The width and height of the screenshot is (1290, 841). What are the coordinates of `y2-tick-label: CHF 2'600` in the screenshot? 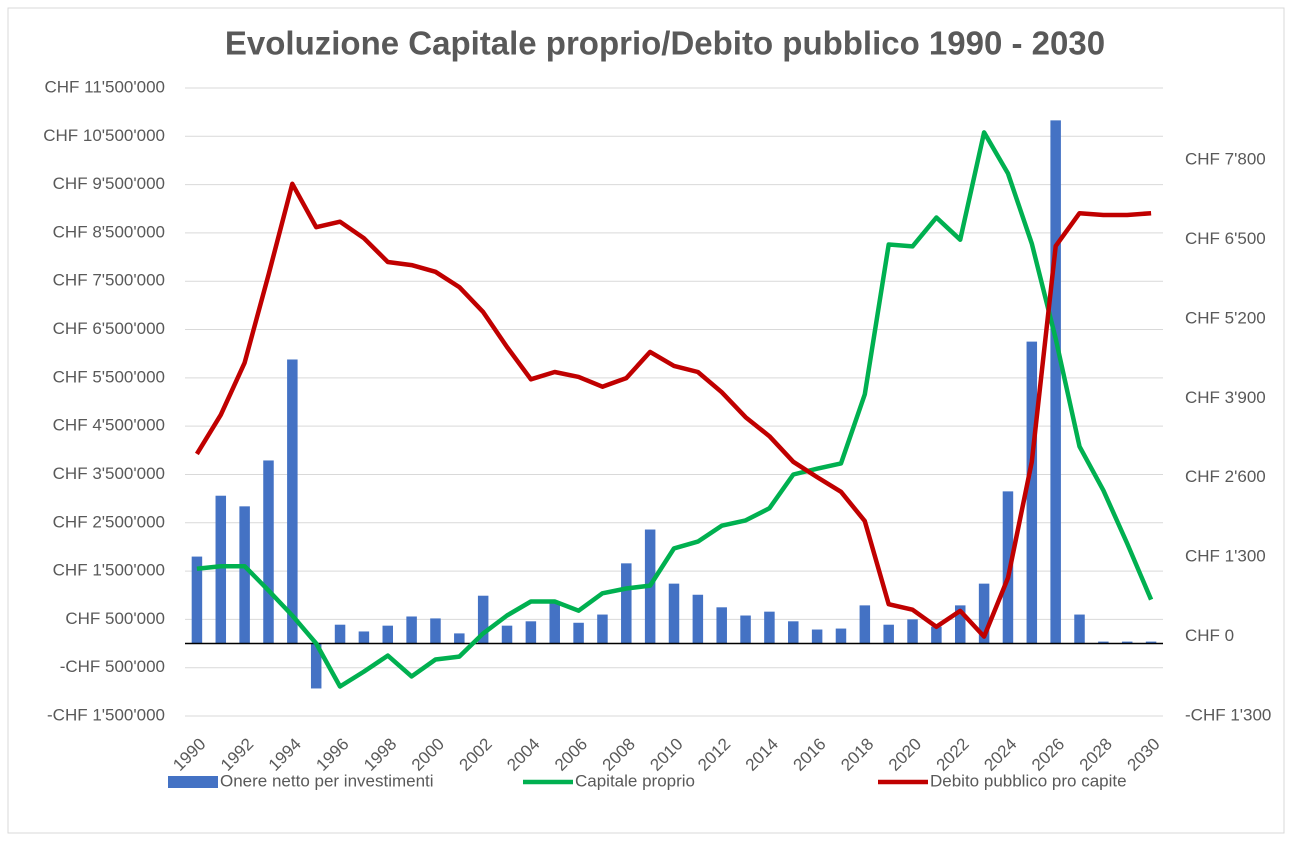 It's located at (1225, 476).